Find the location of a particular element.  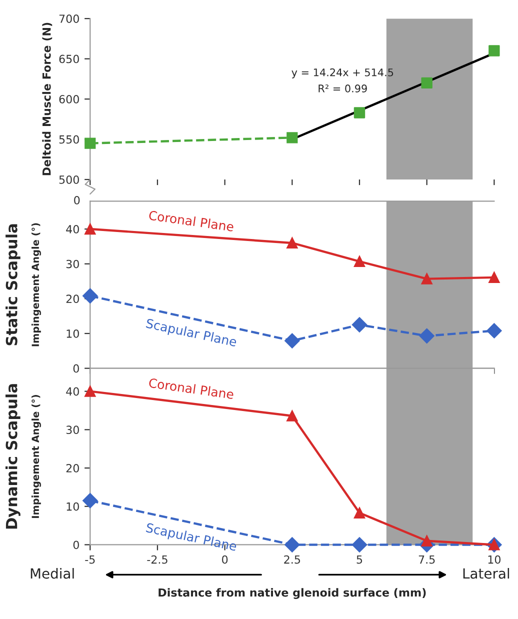

x-tick-label: 0 is located at coordinates (225, 559).